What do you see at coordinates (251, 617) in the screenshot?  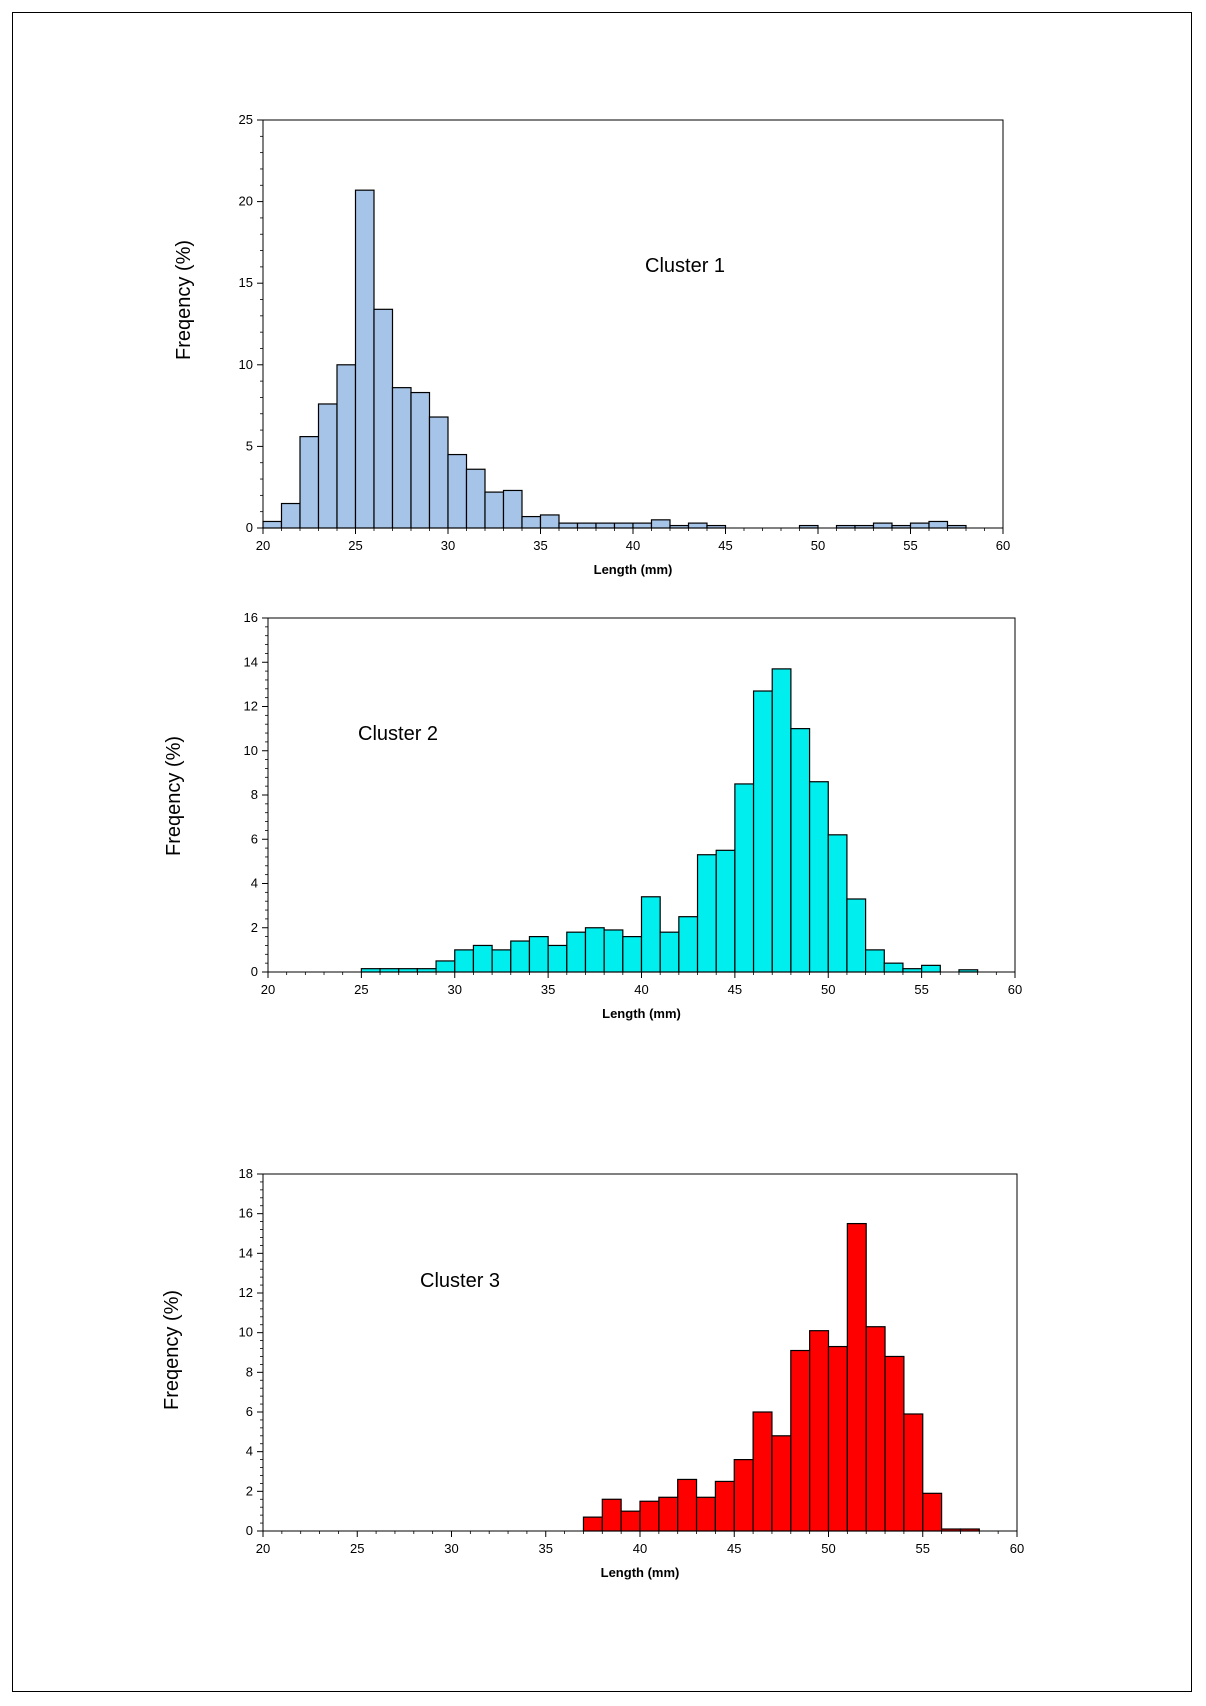 I see `y-tick-label: 16` at bounding box center [251, 617].